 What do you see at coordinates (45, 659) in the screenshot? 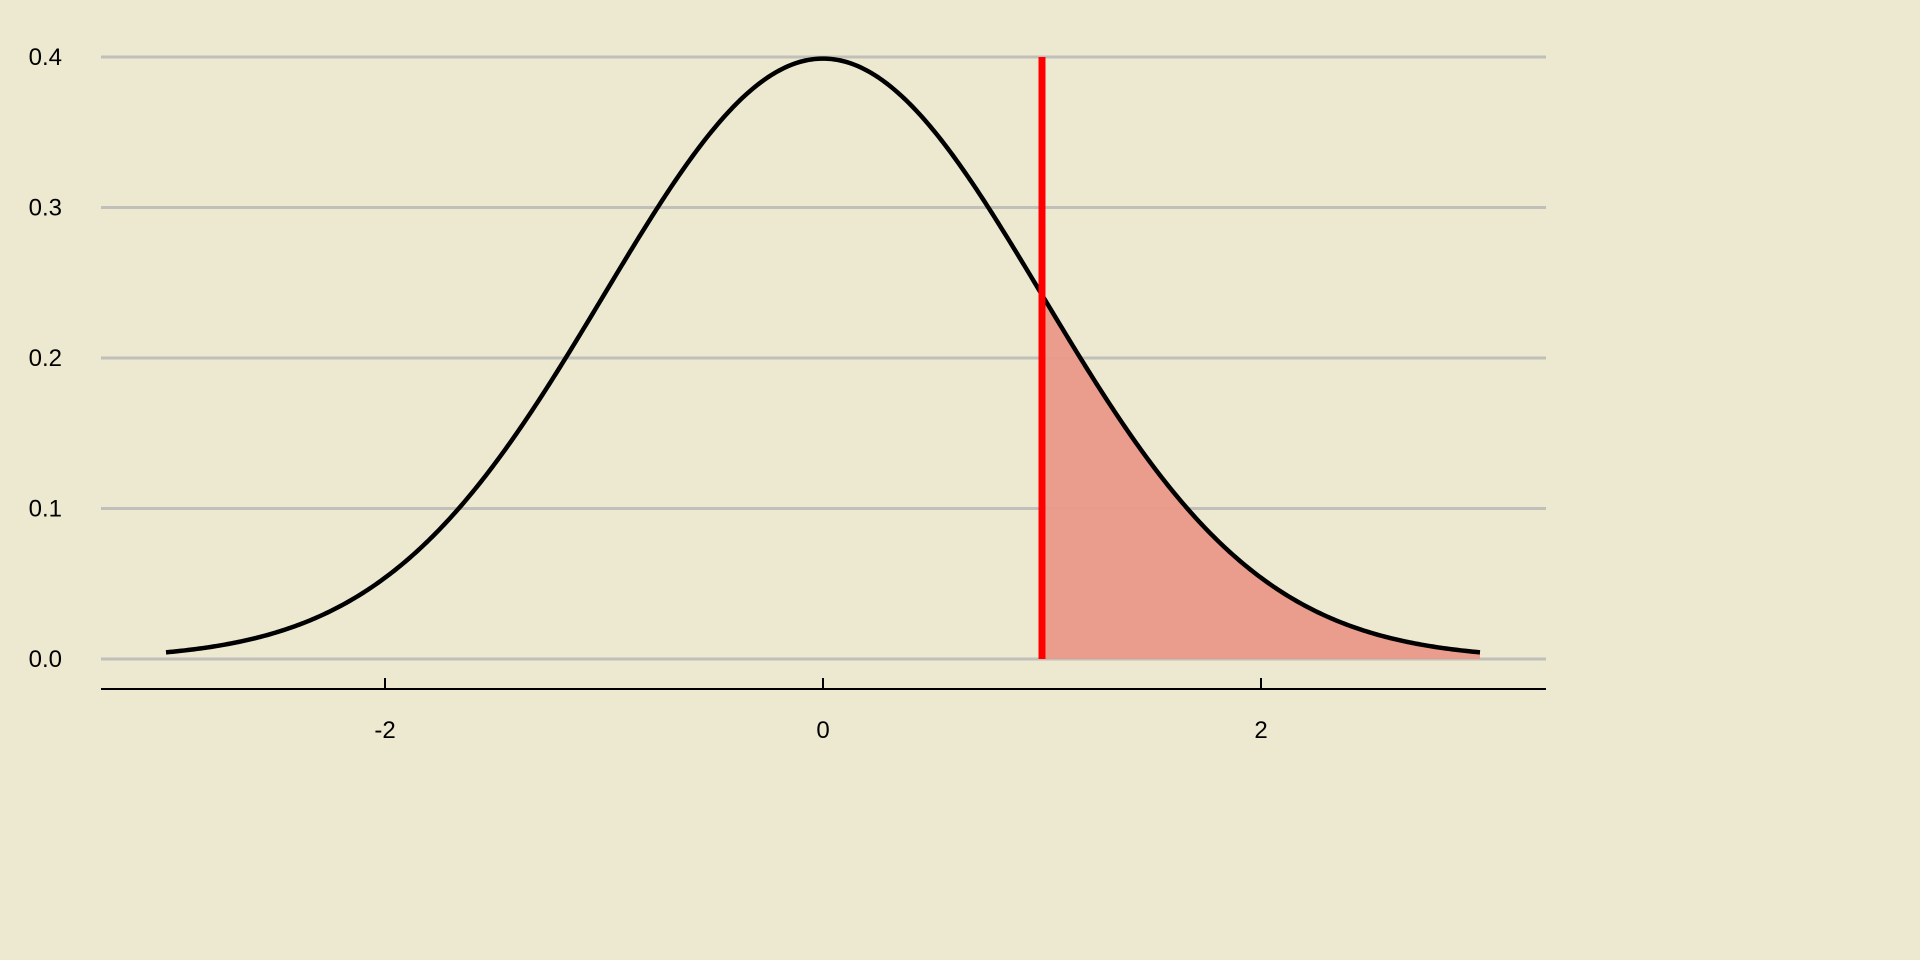
I see `y-tick-label: 0.0` at bounding box center [45, 659].